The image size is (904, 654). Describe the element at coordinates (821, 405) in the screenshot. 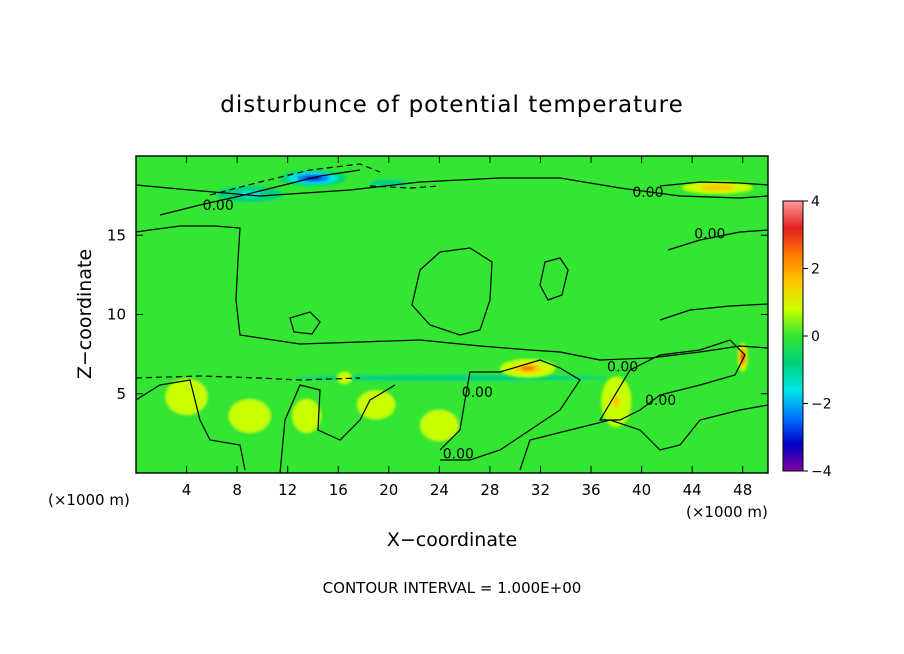

I see `colorbar-tick-label: −2` at that location.